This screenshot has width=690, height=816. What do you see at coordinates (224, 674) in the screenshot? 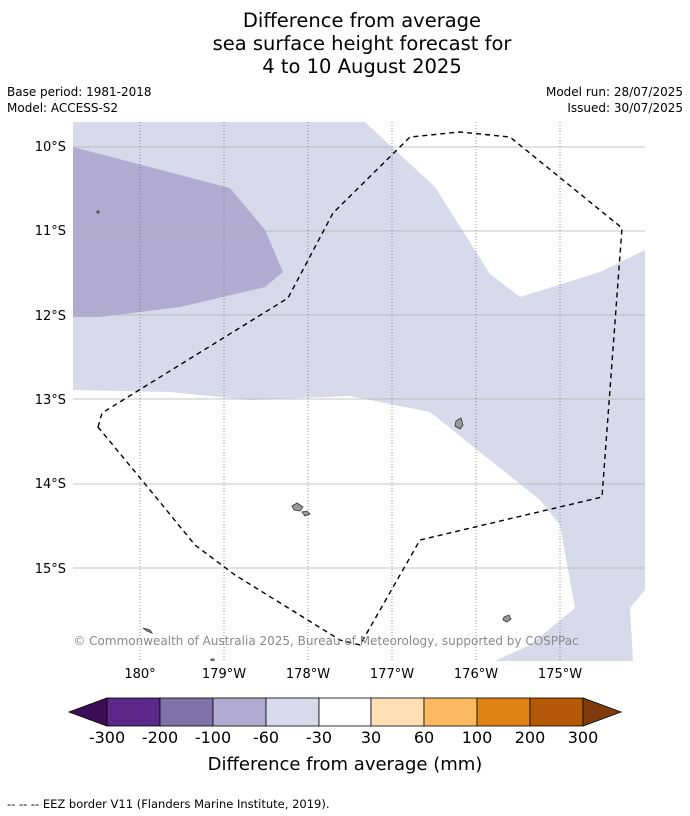
I see `lon-label-179w: 179°W` at bounding box center [224, 674].